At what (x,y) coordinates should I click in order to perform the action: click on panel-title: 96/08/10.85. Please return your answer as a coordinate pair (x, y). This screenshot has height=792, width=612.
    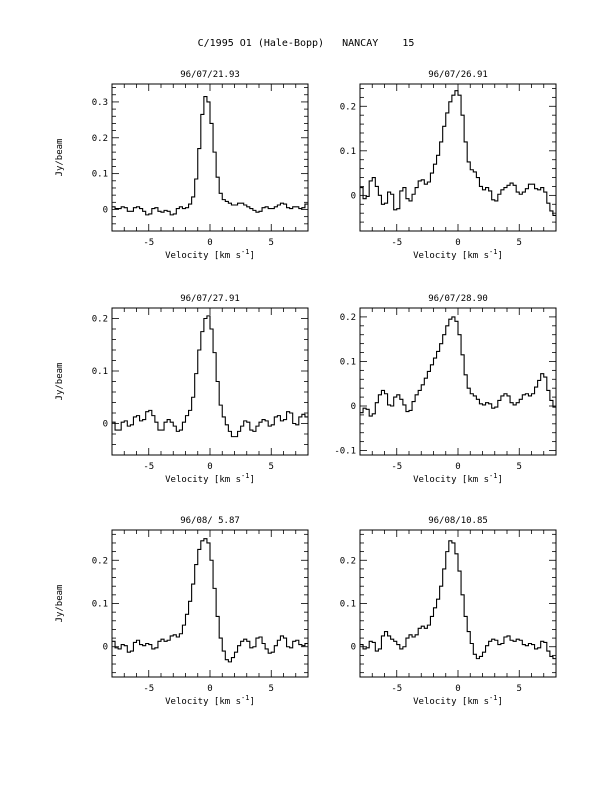
    Looking at the image, I should click on (458, 521).